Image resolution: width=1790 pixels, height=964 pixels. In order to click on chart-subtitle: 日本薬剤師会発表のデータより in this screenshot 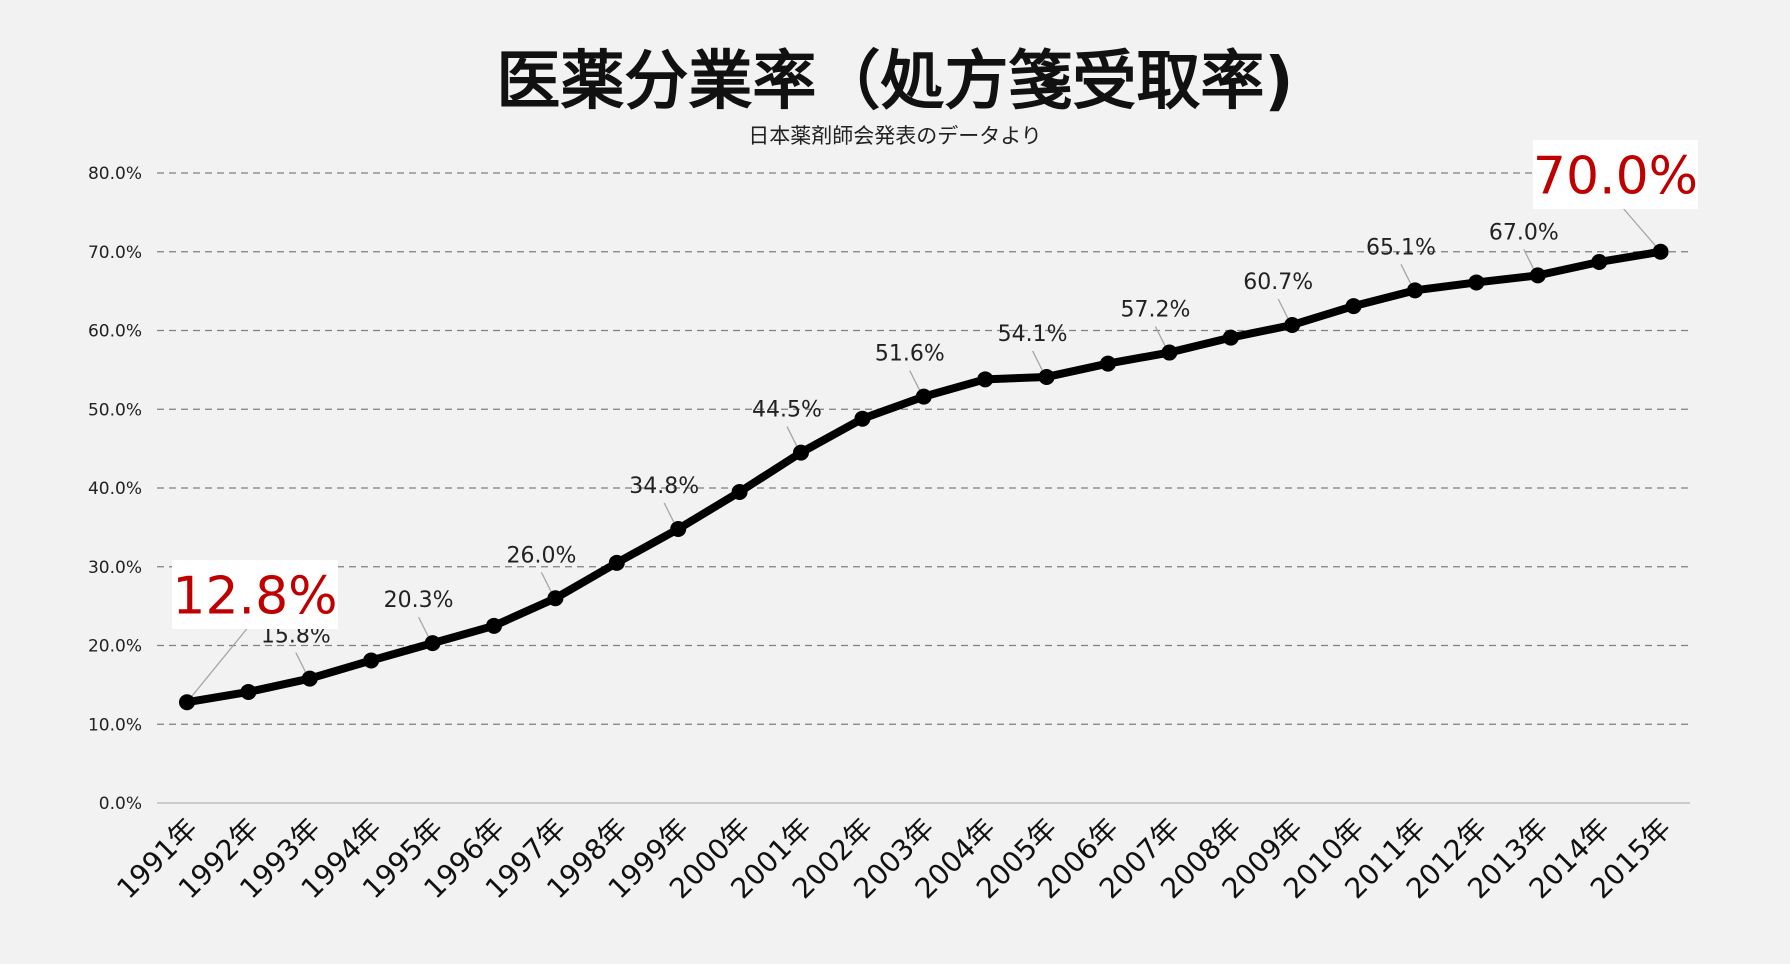, I will do `click(895, 136)`.